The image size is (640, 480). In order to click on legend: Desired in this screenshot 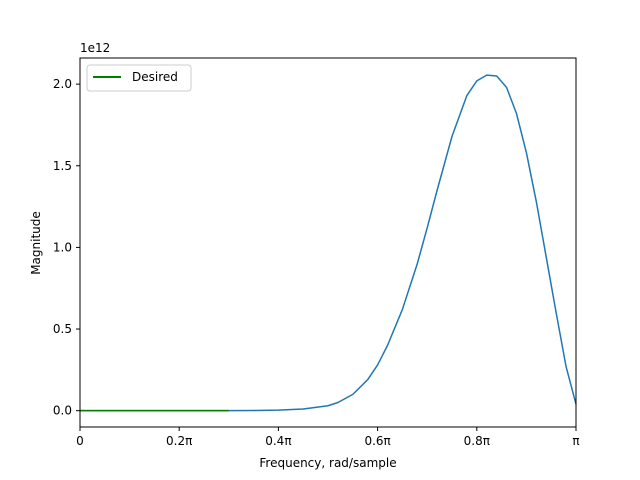, I will do `click(139, 78)`.